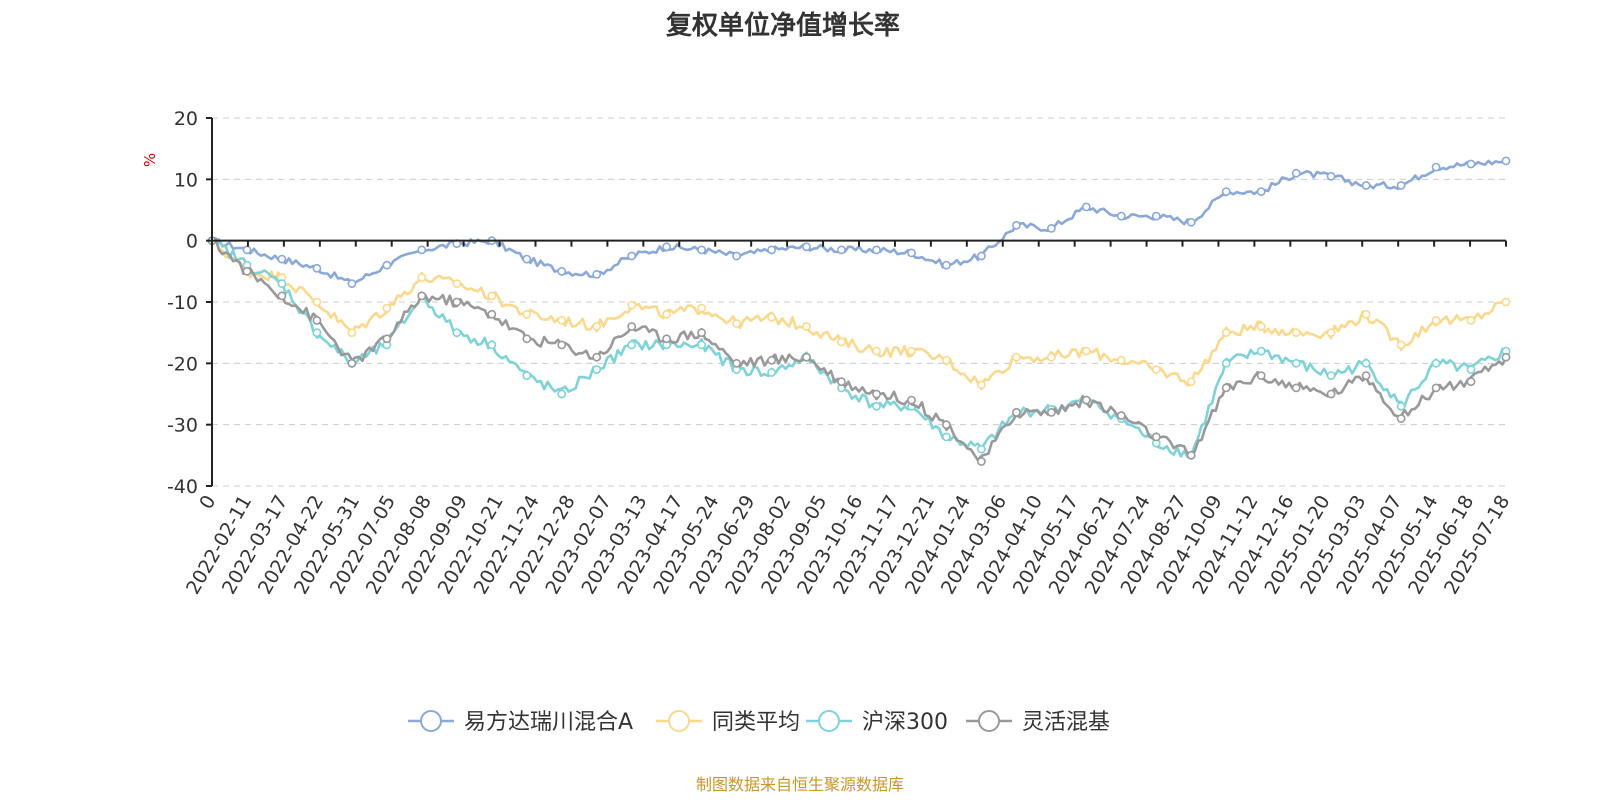  Describe the element at coordinates (207, 502) in the screenshot. I see `x-tick-label: 0` at that location.